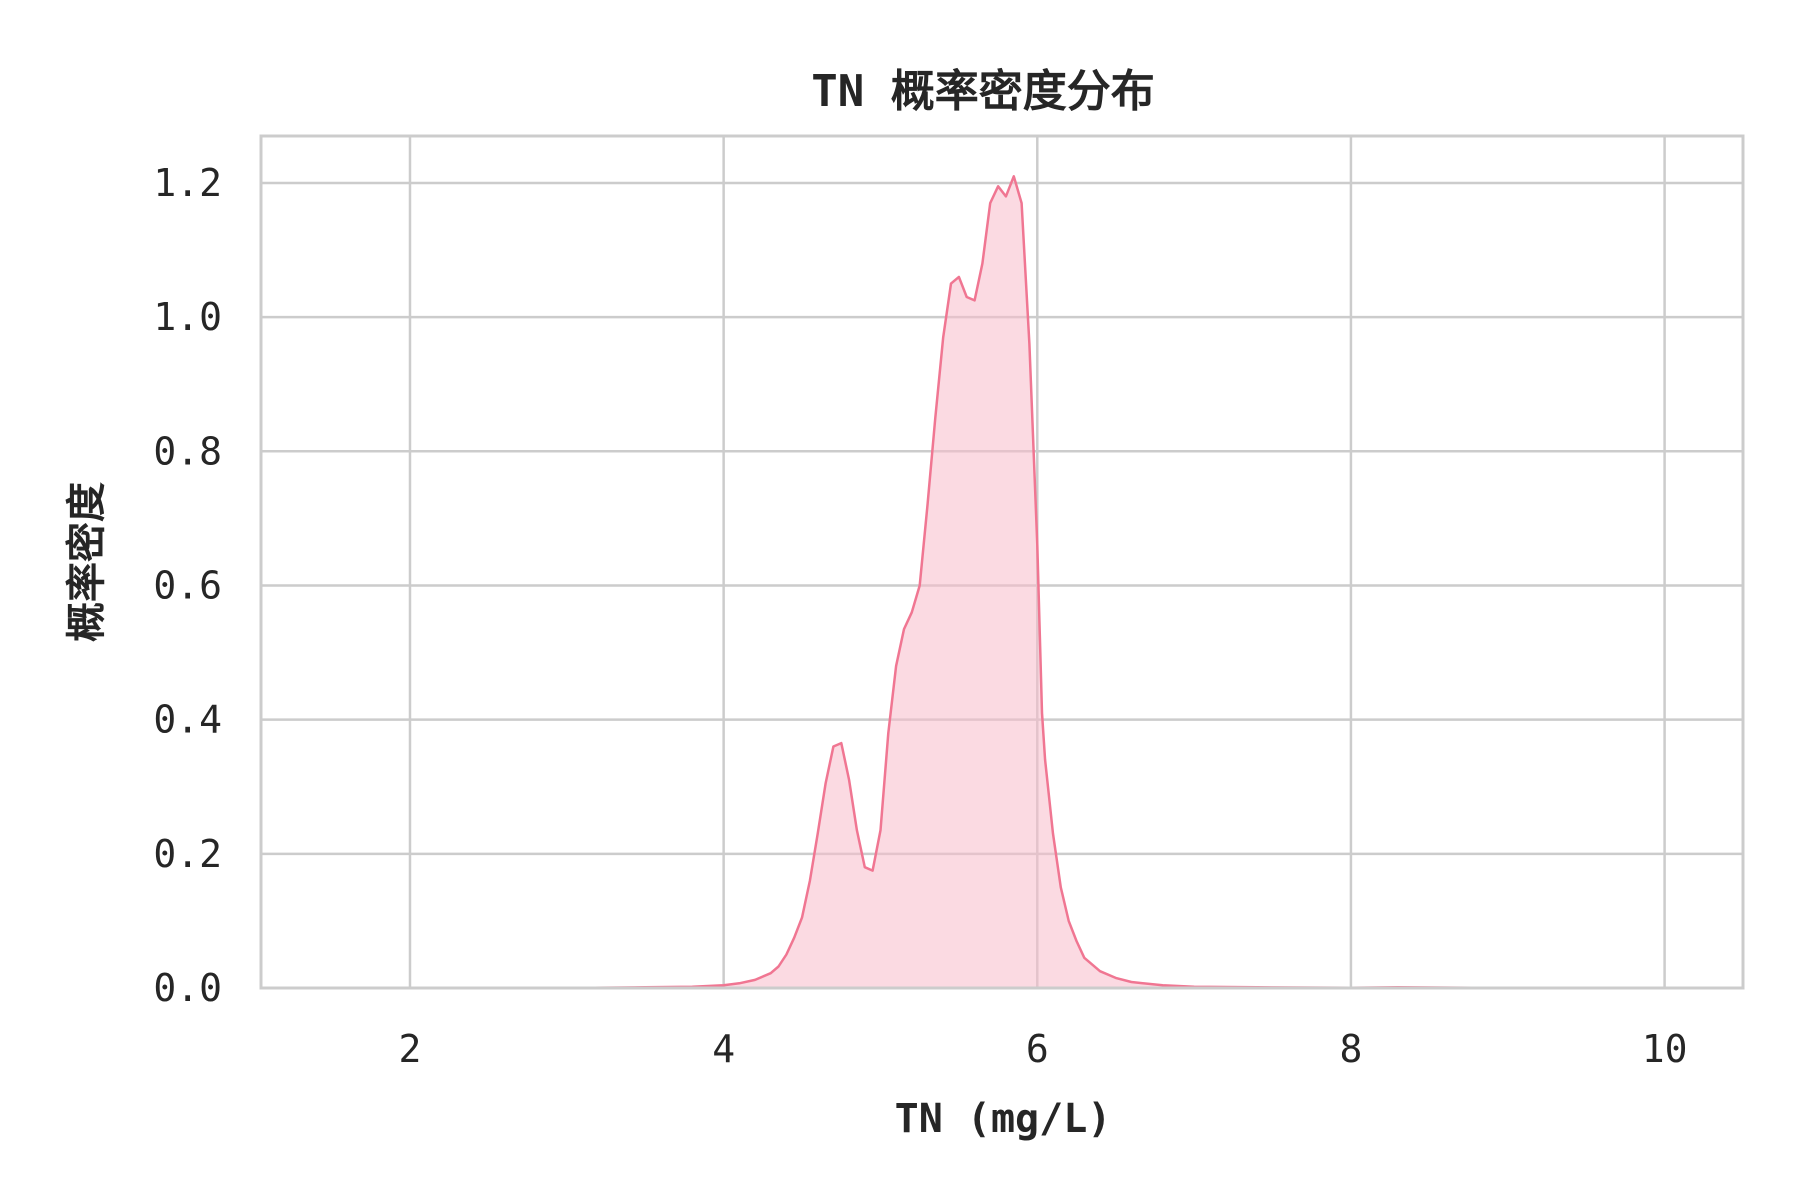 The height and width of the screenshot is (1200, 1800). Describe the element at coordinates (187, 854) in the screenshot. I see `y-tick-label: 0.2` at that location.